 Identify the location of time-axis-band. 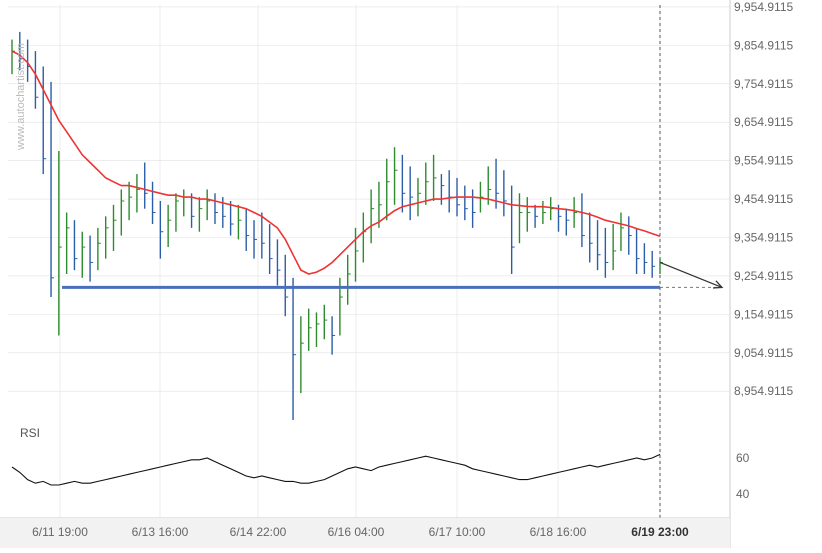
(365, 533).